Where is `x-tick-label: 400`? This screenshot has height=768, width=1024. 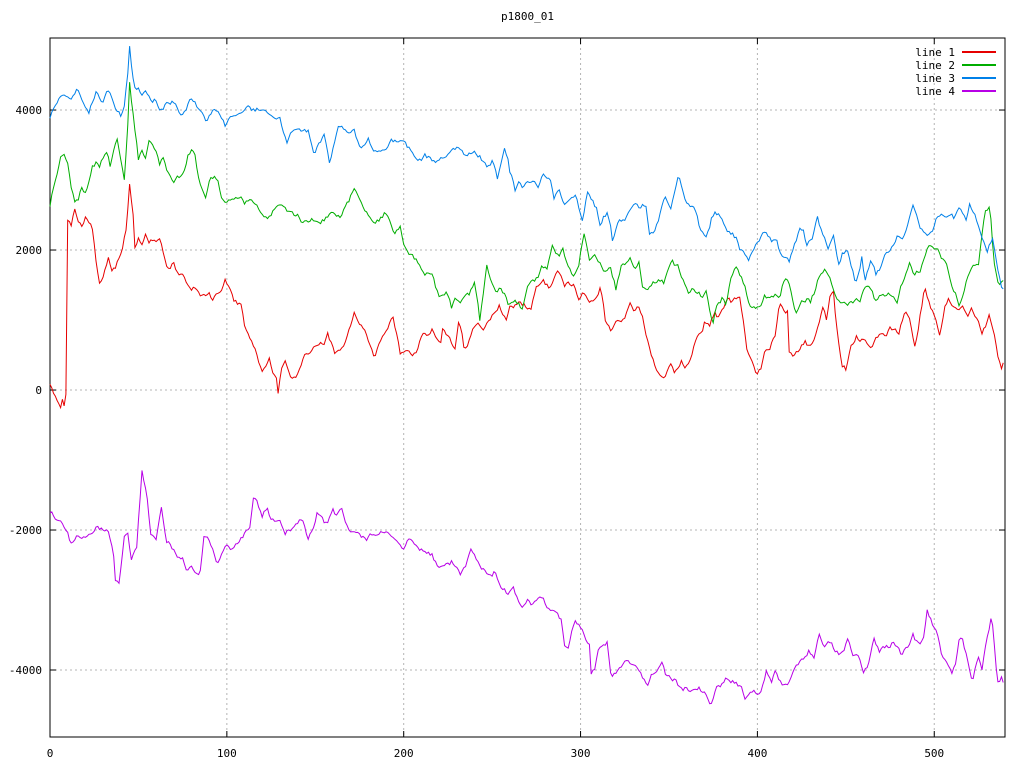 x-tick-label: 400 is located at coordinates (757, 753).